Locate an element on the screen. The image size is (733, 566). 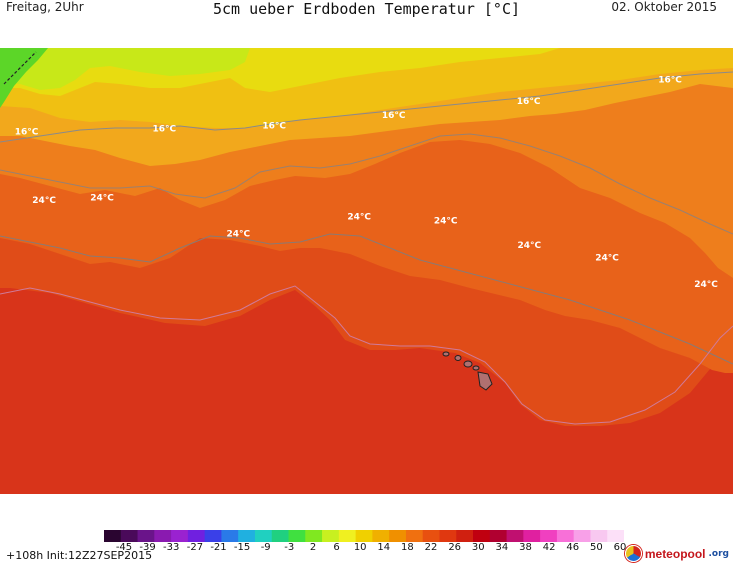
legend-tick-label: 22 is located at coordinates (431, 547).